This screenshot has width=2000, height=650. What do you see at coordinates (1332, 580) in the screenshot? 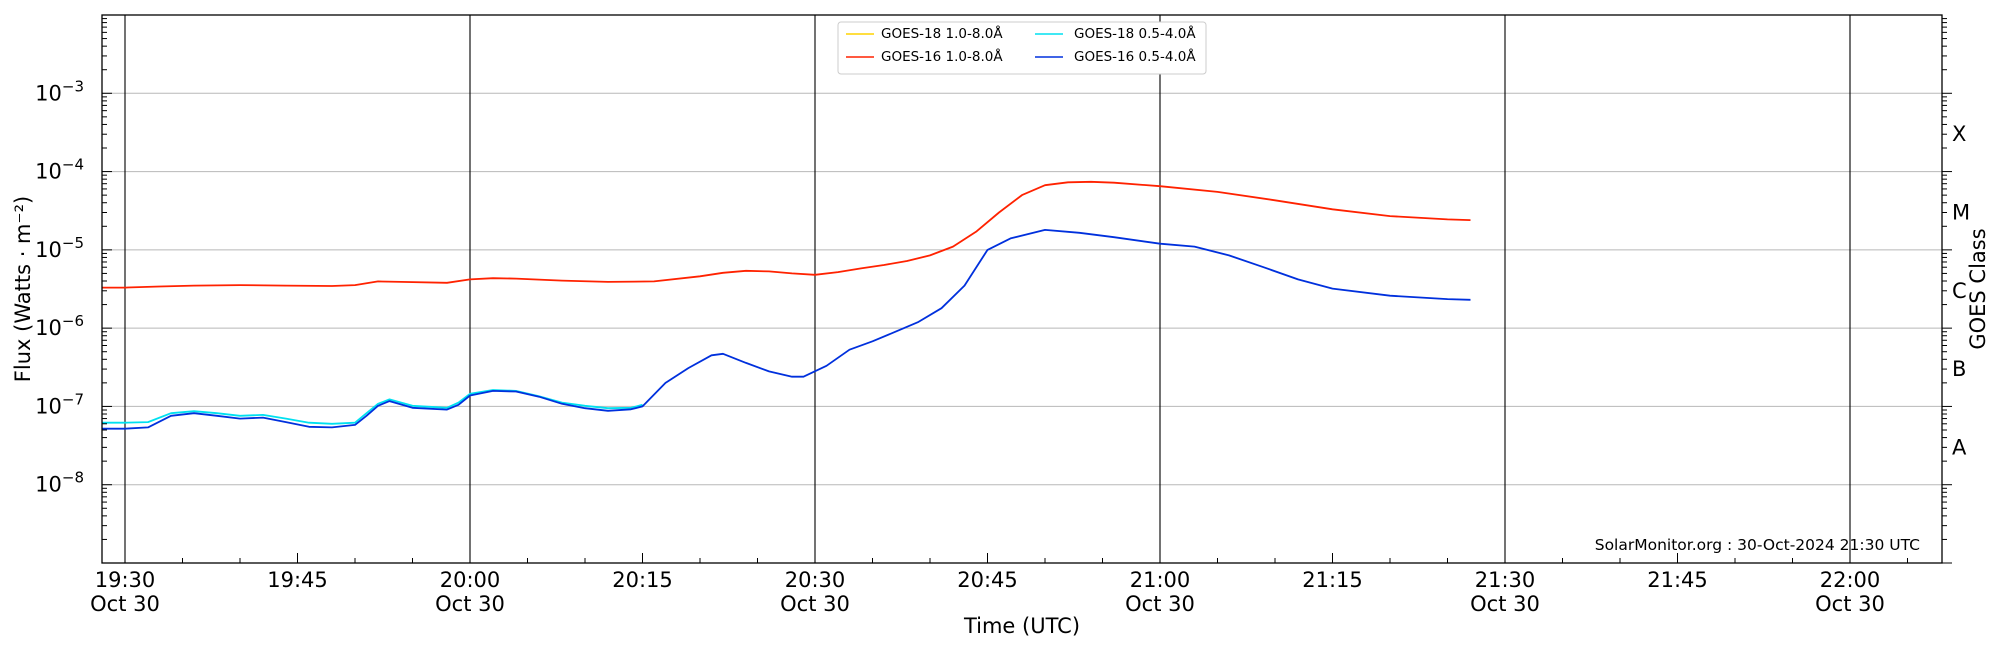
I see `x-tick-label: 21:15` at bounding box center [1332, 580].